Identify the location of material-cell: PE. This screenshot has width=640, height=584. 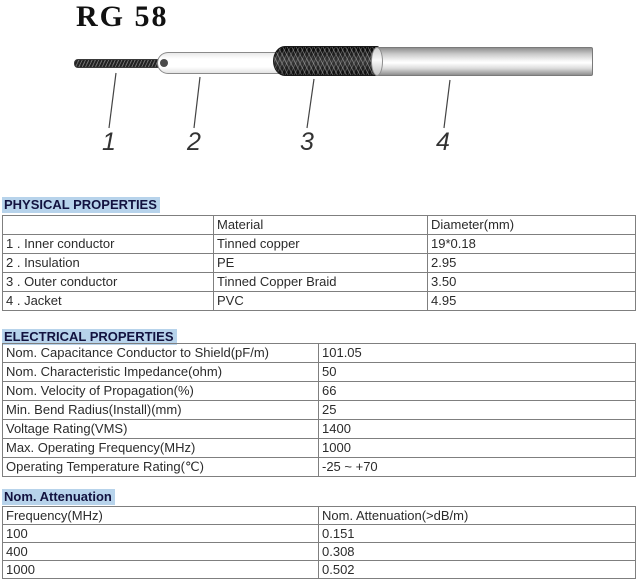
(320, 263).